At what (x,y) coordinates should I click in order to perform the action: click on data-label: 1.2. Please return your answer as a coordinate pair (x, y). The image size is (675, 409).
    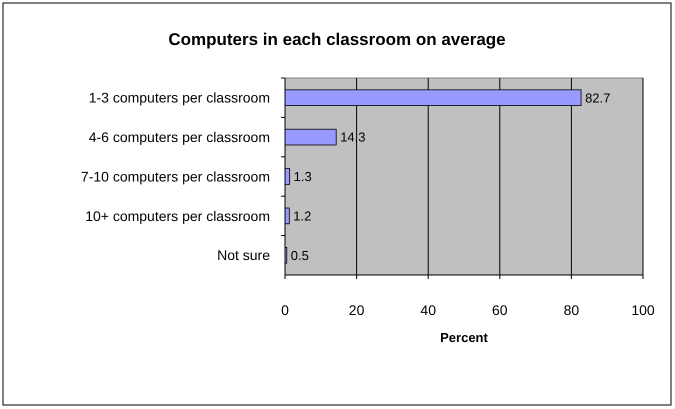
    Looking at the image, I should click on (302, 216).